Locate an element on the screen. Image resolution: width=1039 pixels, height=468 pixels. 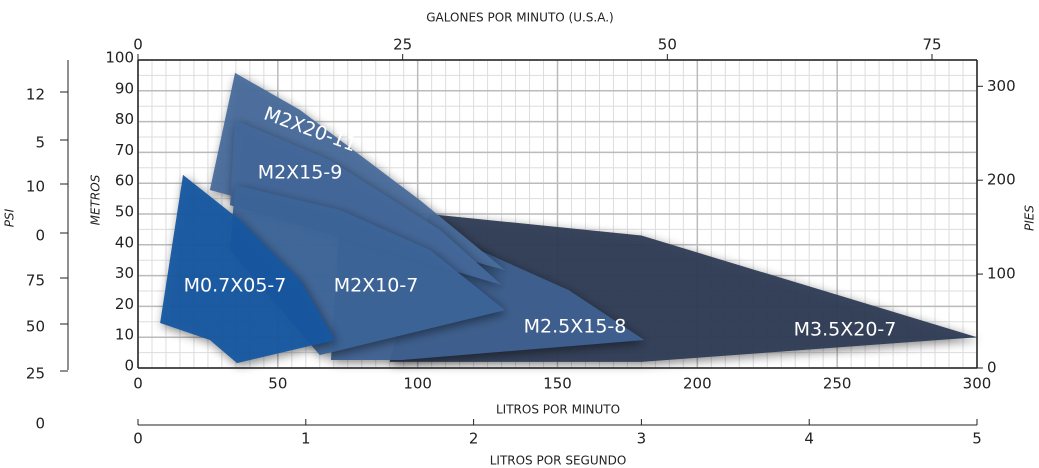
x3-tick-label: 4 is located at coordinates (809, 439).